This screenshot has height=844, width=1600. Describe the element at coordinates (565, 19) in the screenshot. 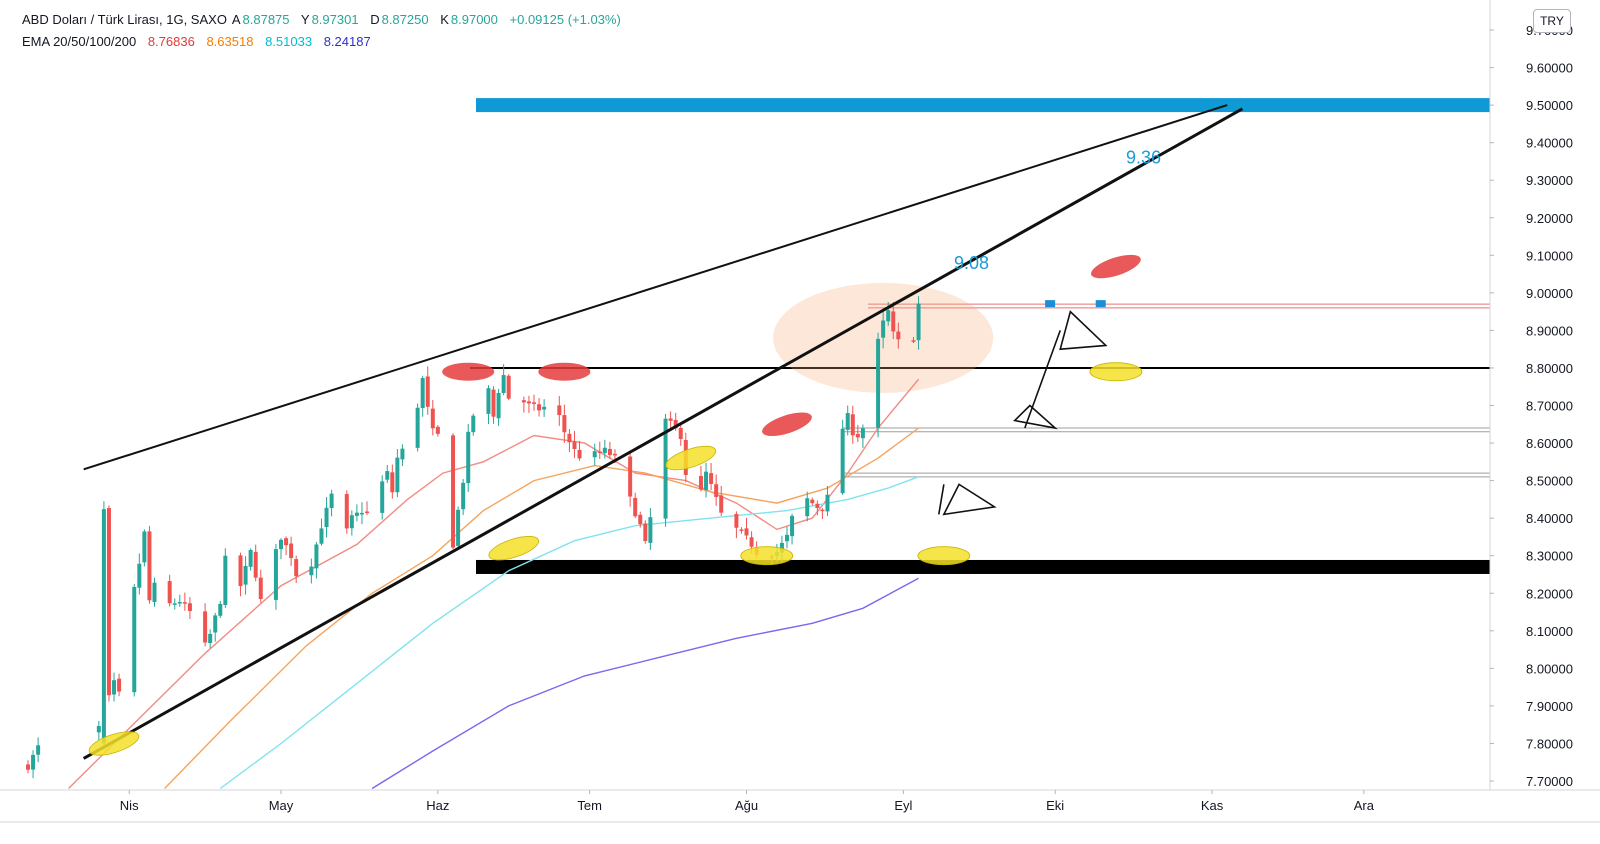

I see `legend-change: +0.09125 (+1.03%)` at that location.